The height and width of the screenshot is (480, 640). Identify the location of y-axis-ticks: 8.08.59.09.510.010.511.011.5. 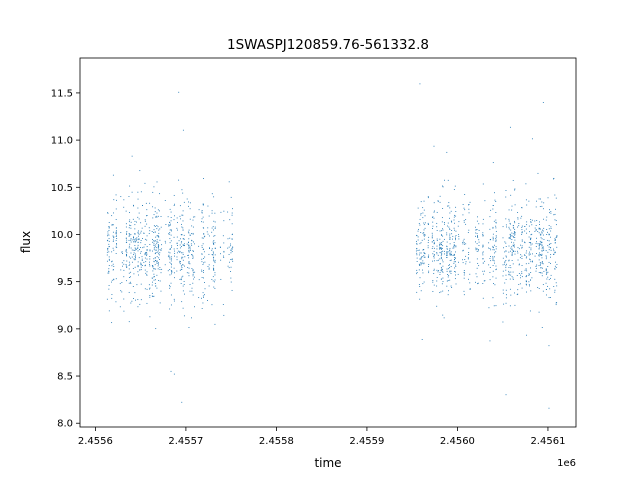
(65, 259).